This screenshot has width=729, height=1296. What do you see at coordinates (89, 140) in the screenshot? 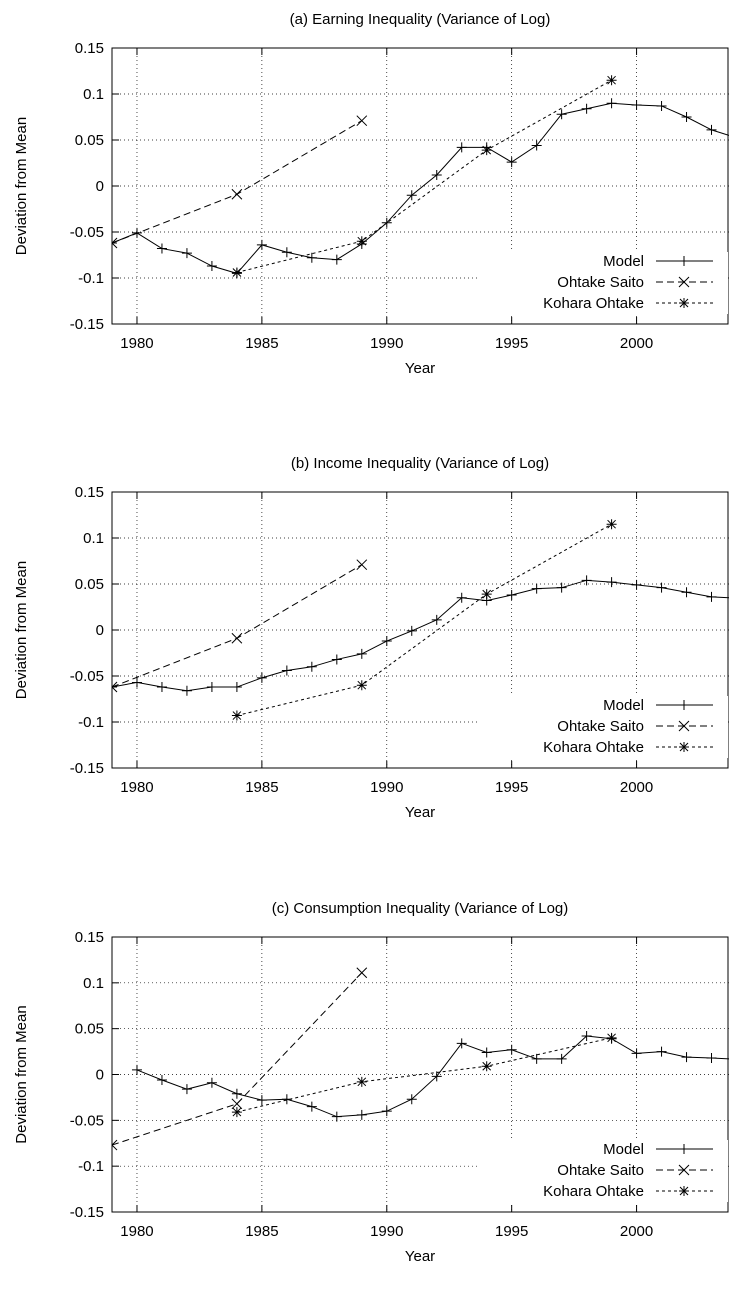
I see `y-tick-label: 0.05` at bounding box center [89, 140].